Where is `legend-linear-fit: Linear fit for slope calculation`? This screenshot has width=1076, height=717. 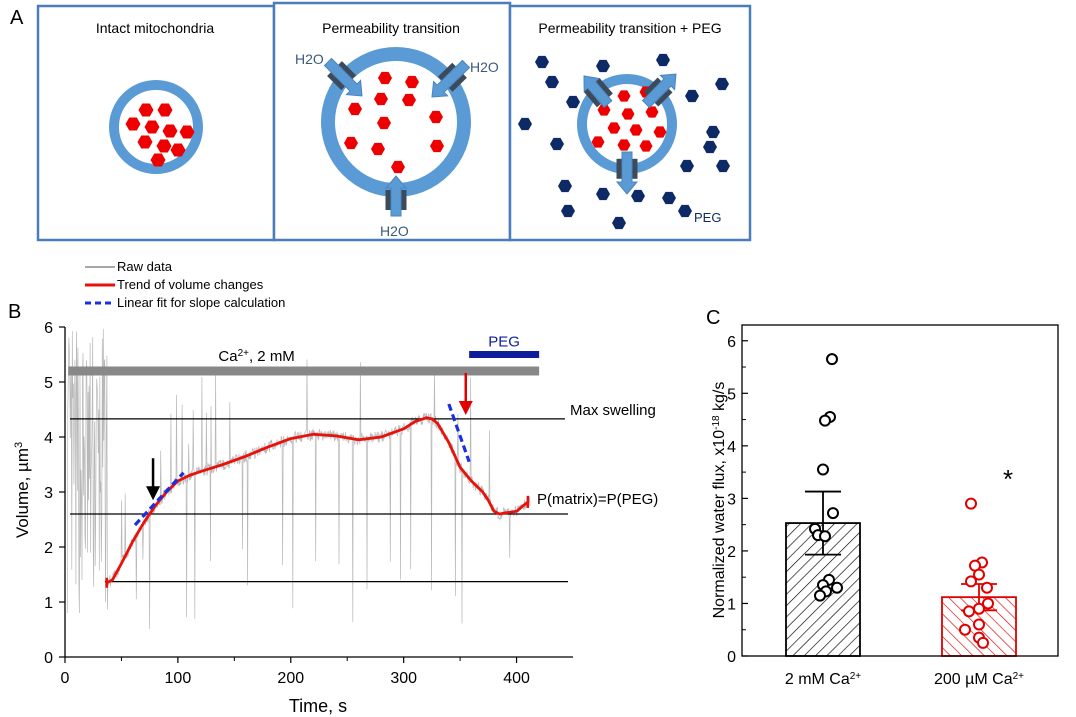
legend-linear-fit: Linear fit for slope calculation is located at coordinates (201, 302).